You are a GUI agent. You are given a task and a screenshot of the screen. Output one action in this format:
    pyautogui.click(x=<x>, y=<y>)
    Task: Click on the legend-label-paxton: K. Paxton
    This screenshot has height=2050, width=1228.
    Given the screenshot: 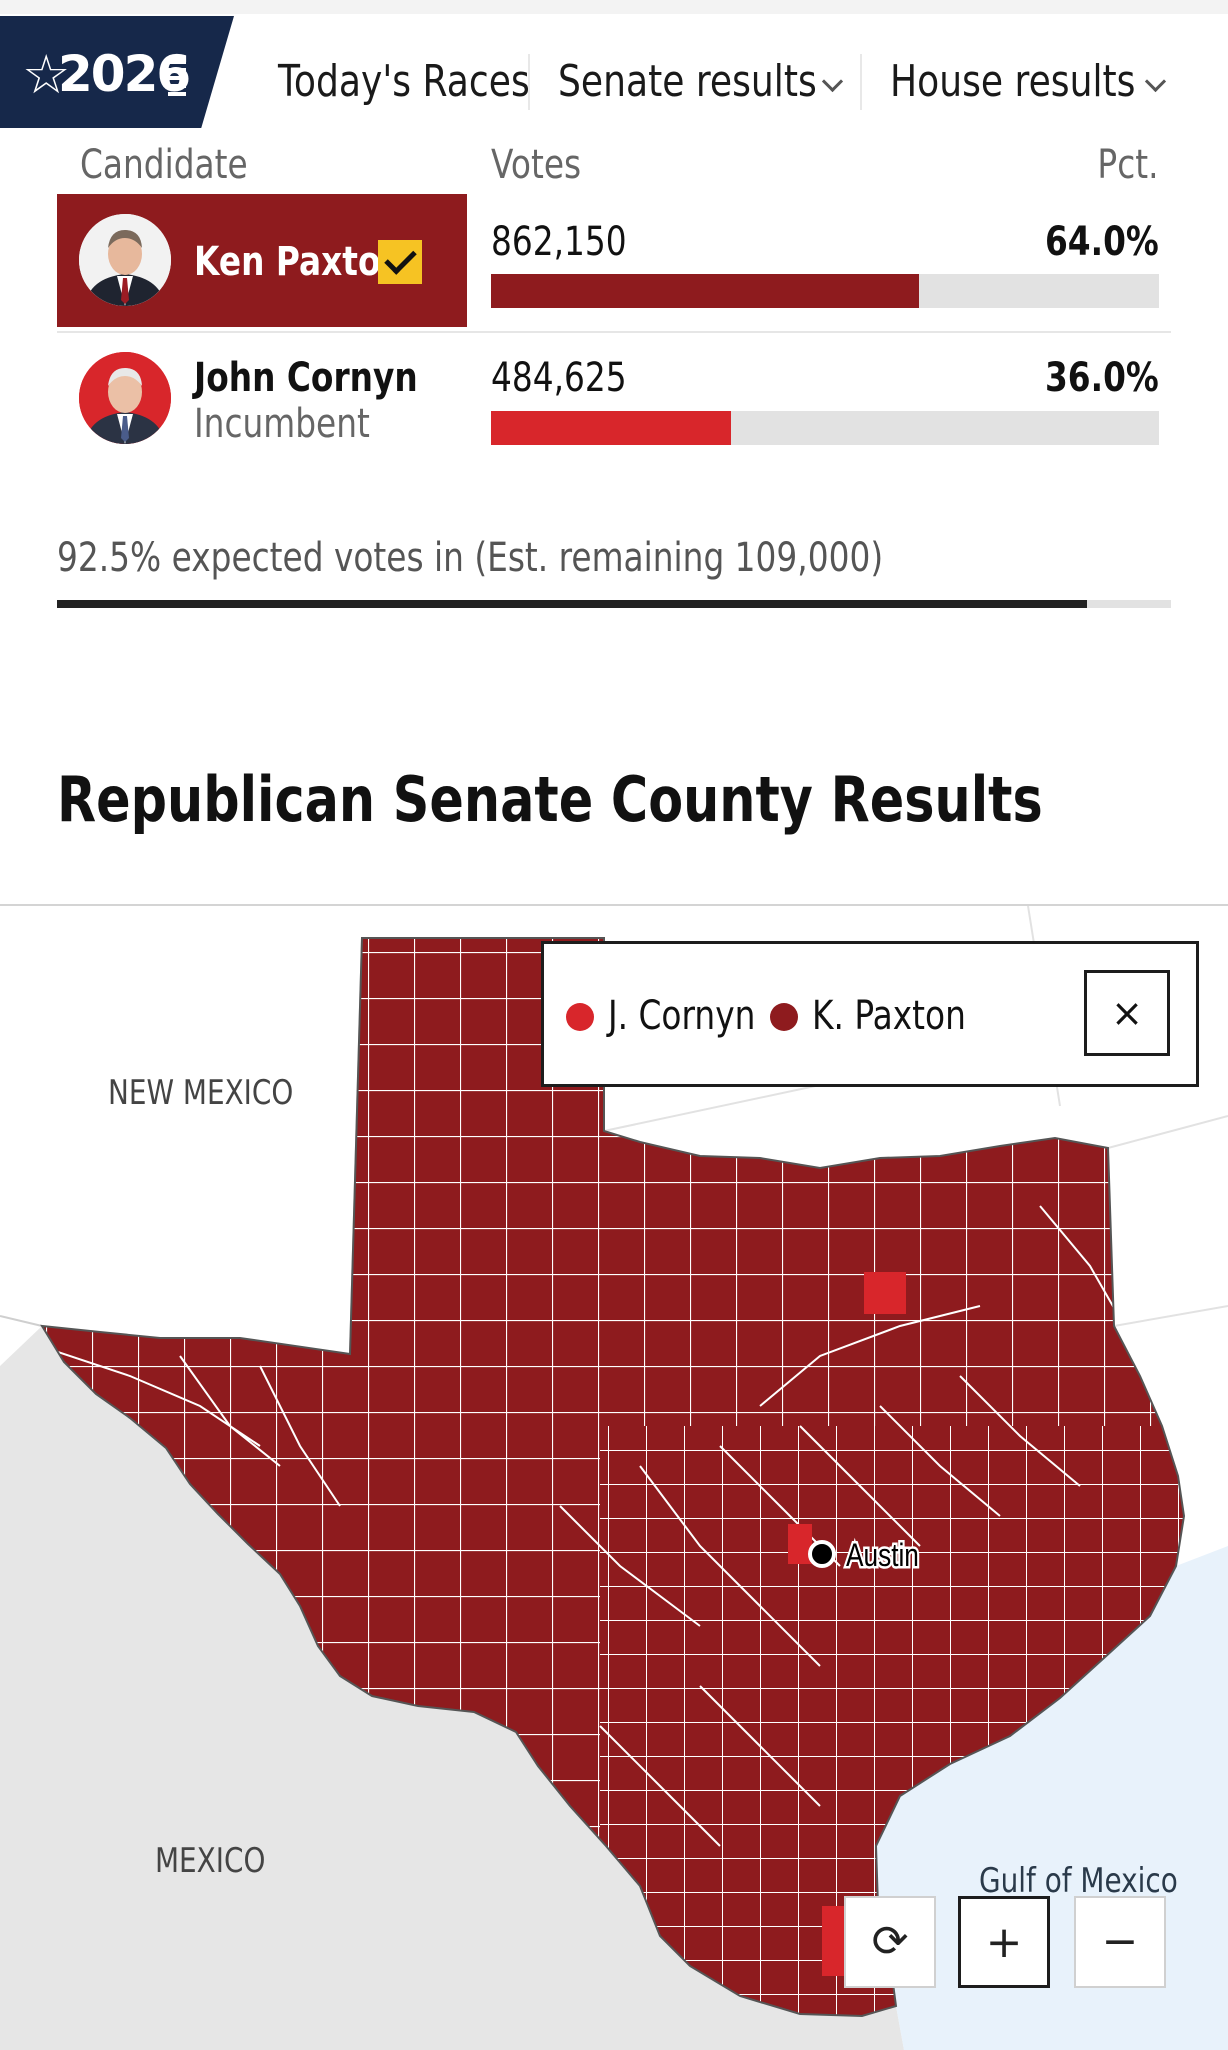 What is the action you would take?
    pyautogui.click(x=889, y=1016)
    